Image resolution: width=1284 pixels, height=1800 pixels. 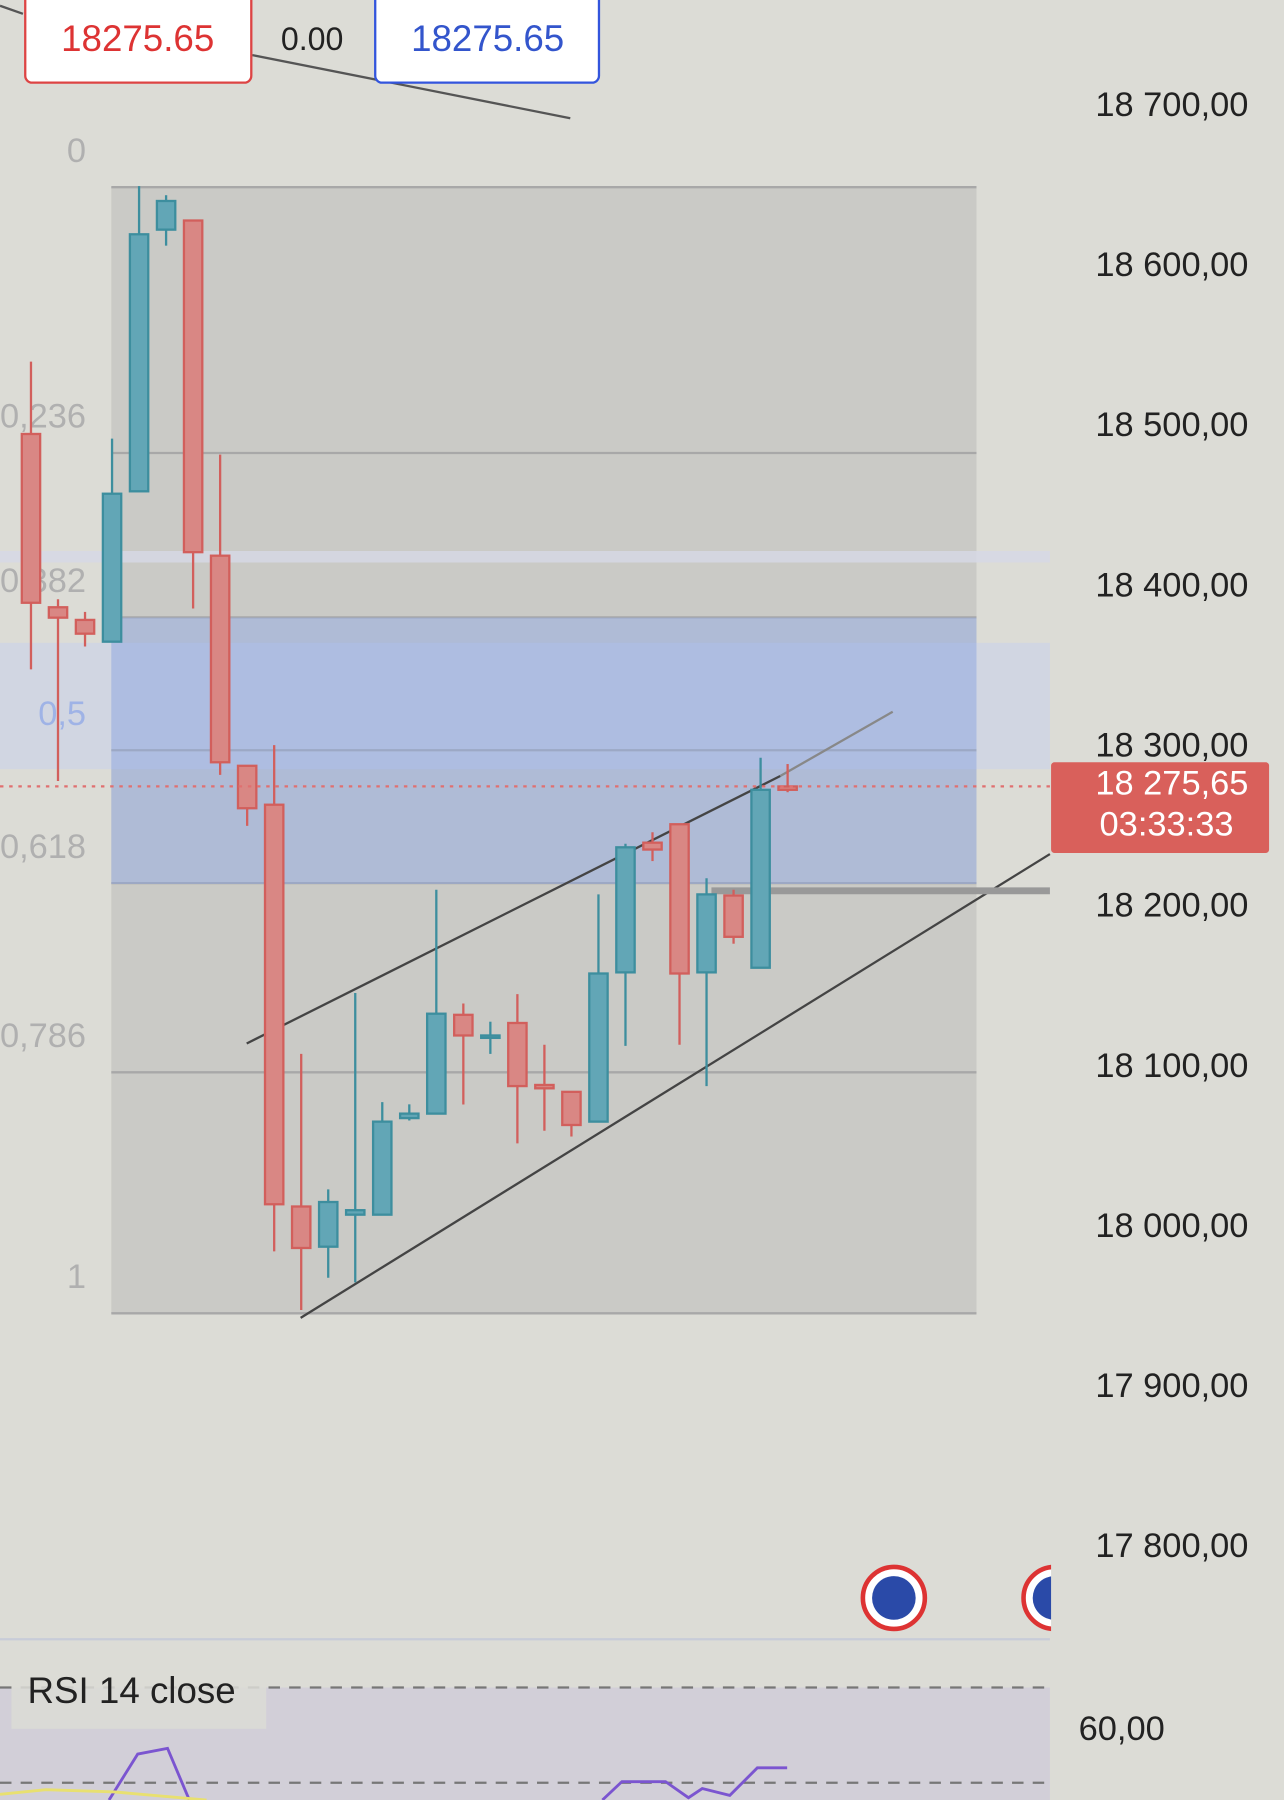 What do you see at coordinates (1171, 745) in the screenshot?
I see `y-tick-label: 18 300,00` at bounding box center [1171, 745].